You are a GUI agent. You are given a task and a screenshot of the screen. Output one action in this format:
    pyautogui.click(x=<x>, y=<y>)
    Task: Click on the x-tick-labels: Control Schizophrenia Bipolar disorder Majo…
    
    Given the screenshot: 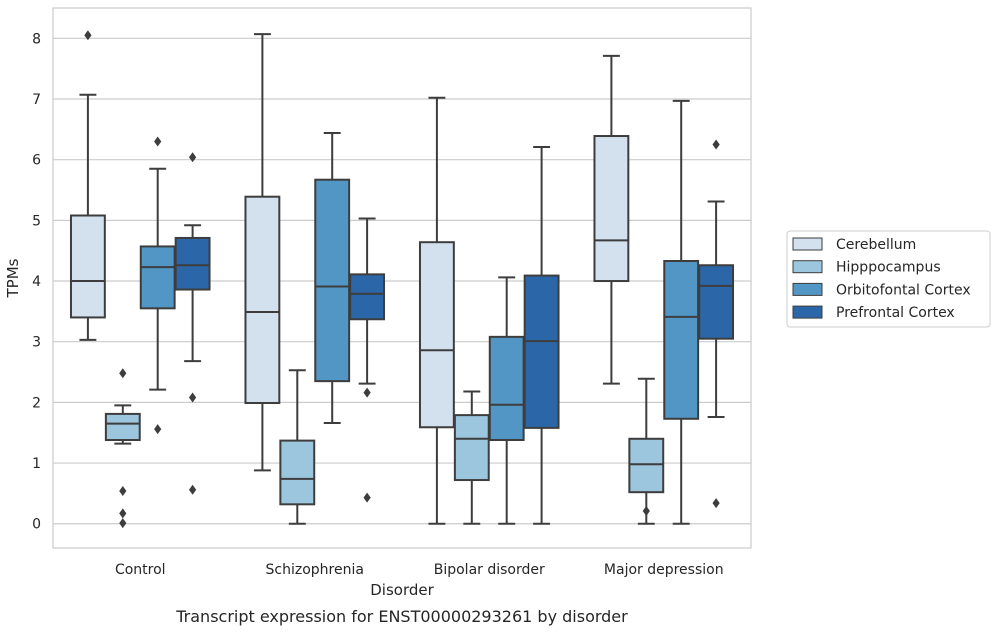 What is the action you would take?
    pyautogui.click(x=419, y=570)
    